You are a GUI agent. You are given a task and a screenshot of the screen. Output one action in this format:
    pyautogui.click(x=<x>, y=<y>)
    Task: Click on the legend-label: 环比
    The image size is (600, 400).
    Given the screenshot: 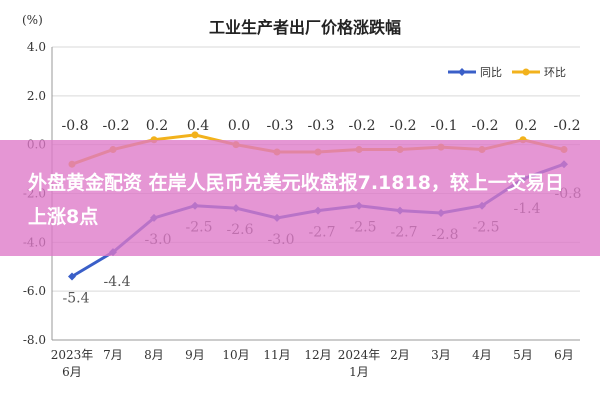 What is the action you would take?
    pyautogui.click(x=555, y=72)
    